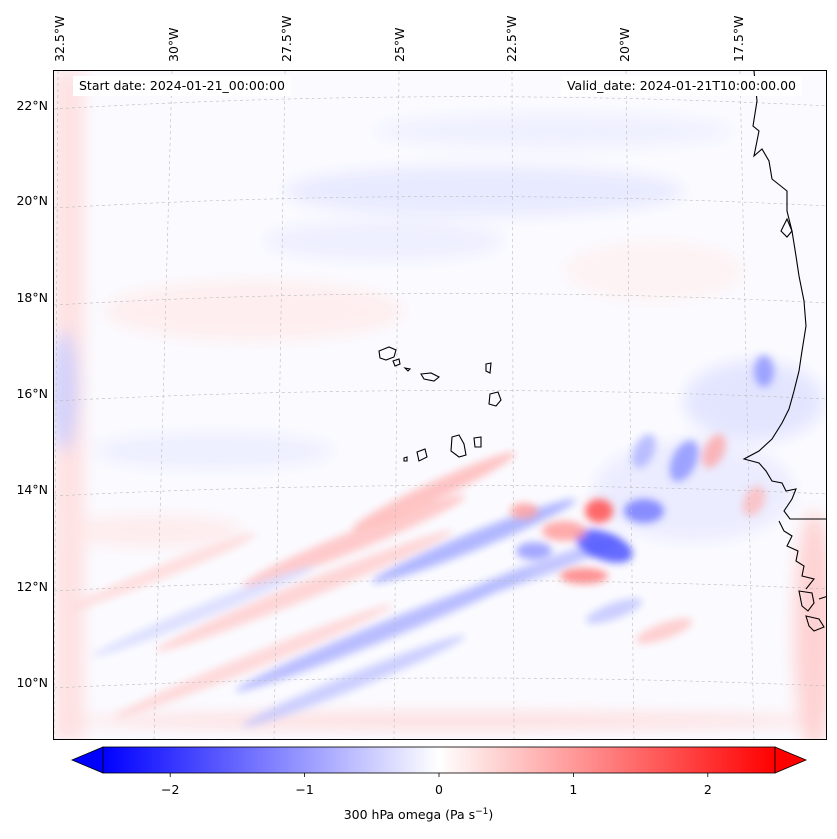  I want to click on colorbar-tick-label: −1, so click(304, 789).